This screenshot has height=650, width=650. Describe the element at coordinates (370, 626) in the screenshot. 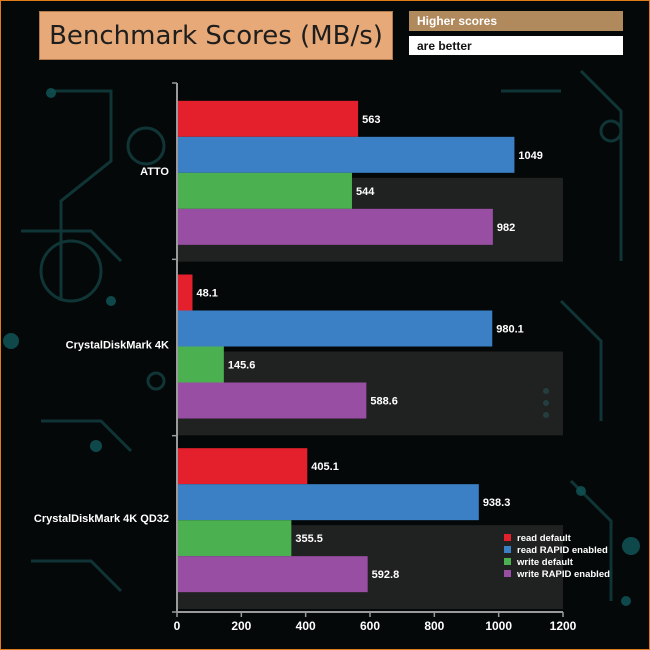

I see `x-tick-label: 600` at that location.